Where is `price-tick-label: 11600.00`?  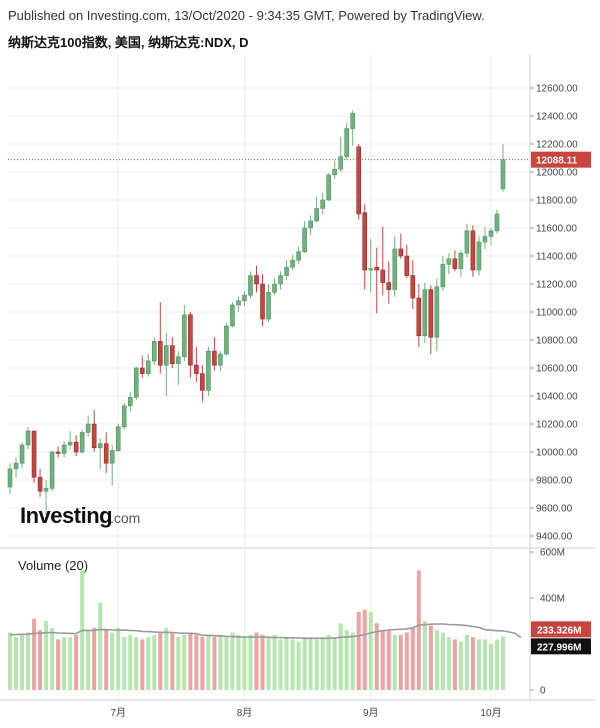 price-tick-label: 11600.00 is located at coordinates (556, 229).